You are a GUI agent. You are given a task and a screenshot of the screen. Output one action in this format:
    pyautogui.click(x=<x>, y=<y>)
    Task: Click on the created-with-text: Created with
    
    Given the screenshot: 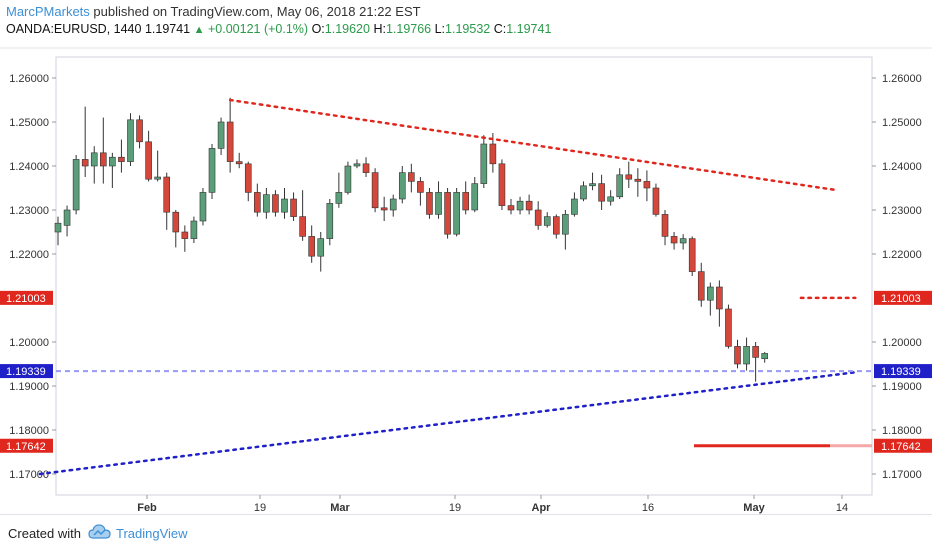 What is the action you would take?
    pyautogui.click(x=44, y=533)
    